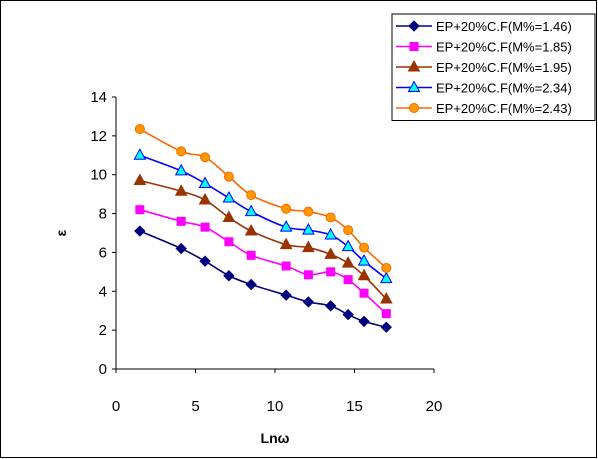  Describe the element at coordinates (103, 369) in the screenshot. I see `y-tick-label: 0` at that location.